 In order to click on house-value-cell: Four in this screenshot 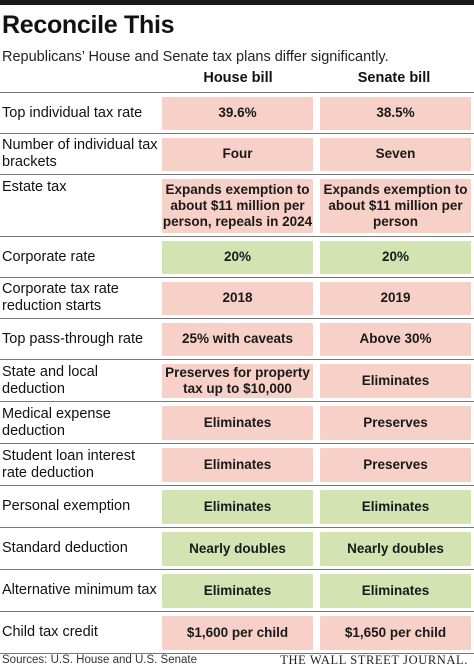, I will do `click(237, 154)`.